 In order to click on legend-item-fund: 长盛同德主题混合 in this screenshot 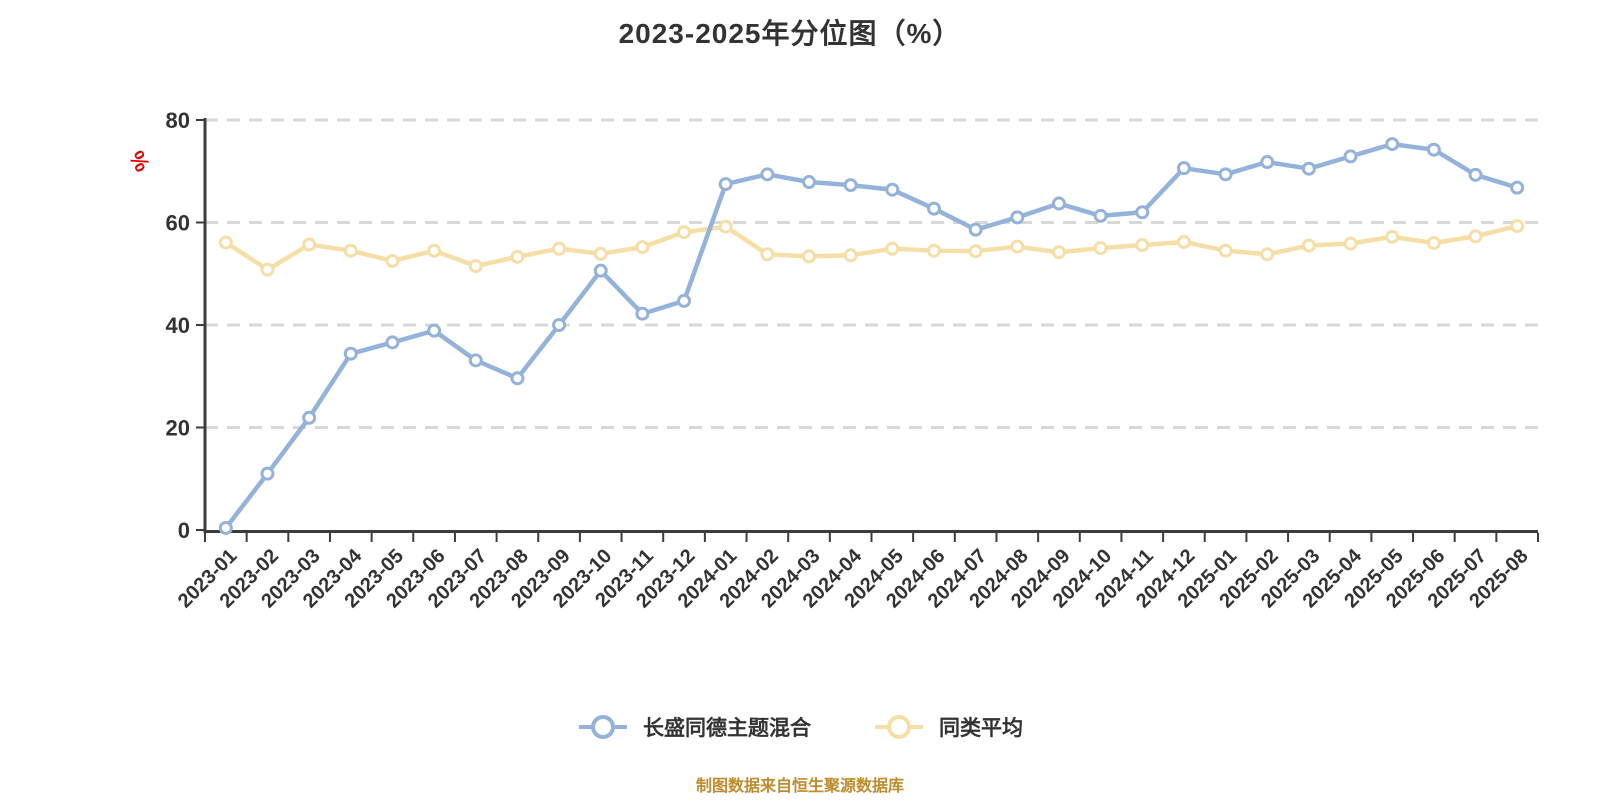, I will do `click(694, 727)`.